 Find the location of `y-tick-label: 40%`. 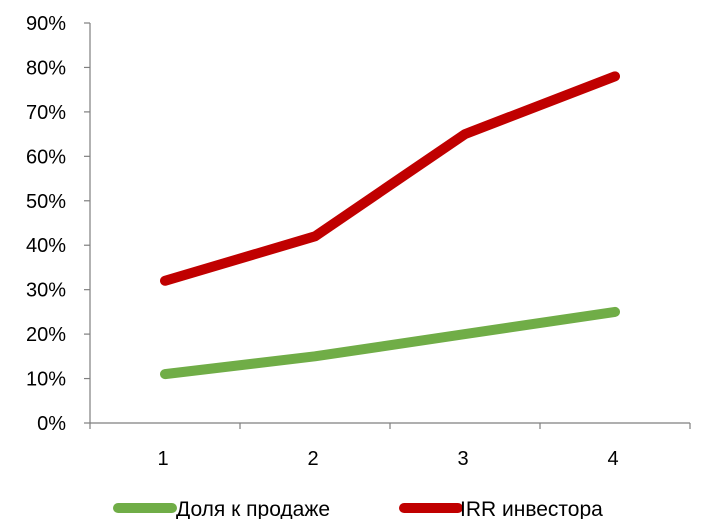

y-tick-label: 40% is located at coordinates (46, 246).